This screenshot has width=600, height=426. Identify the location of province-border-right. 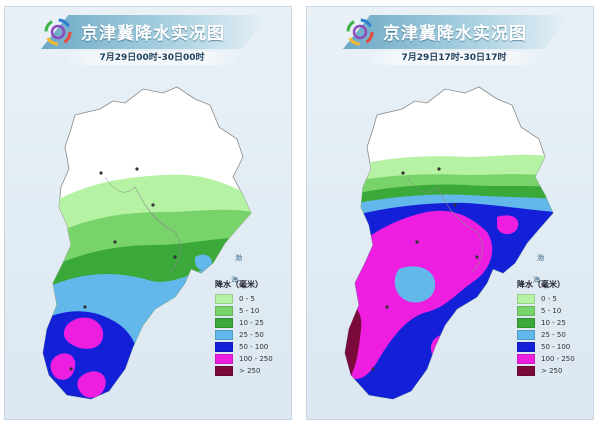
(459, 229).